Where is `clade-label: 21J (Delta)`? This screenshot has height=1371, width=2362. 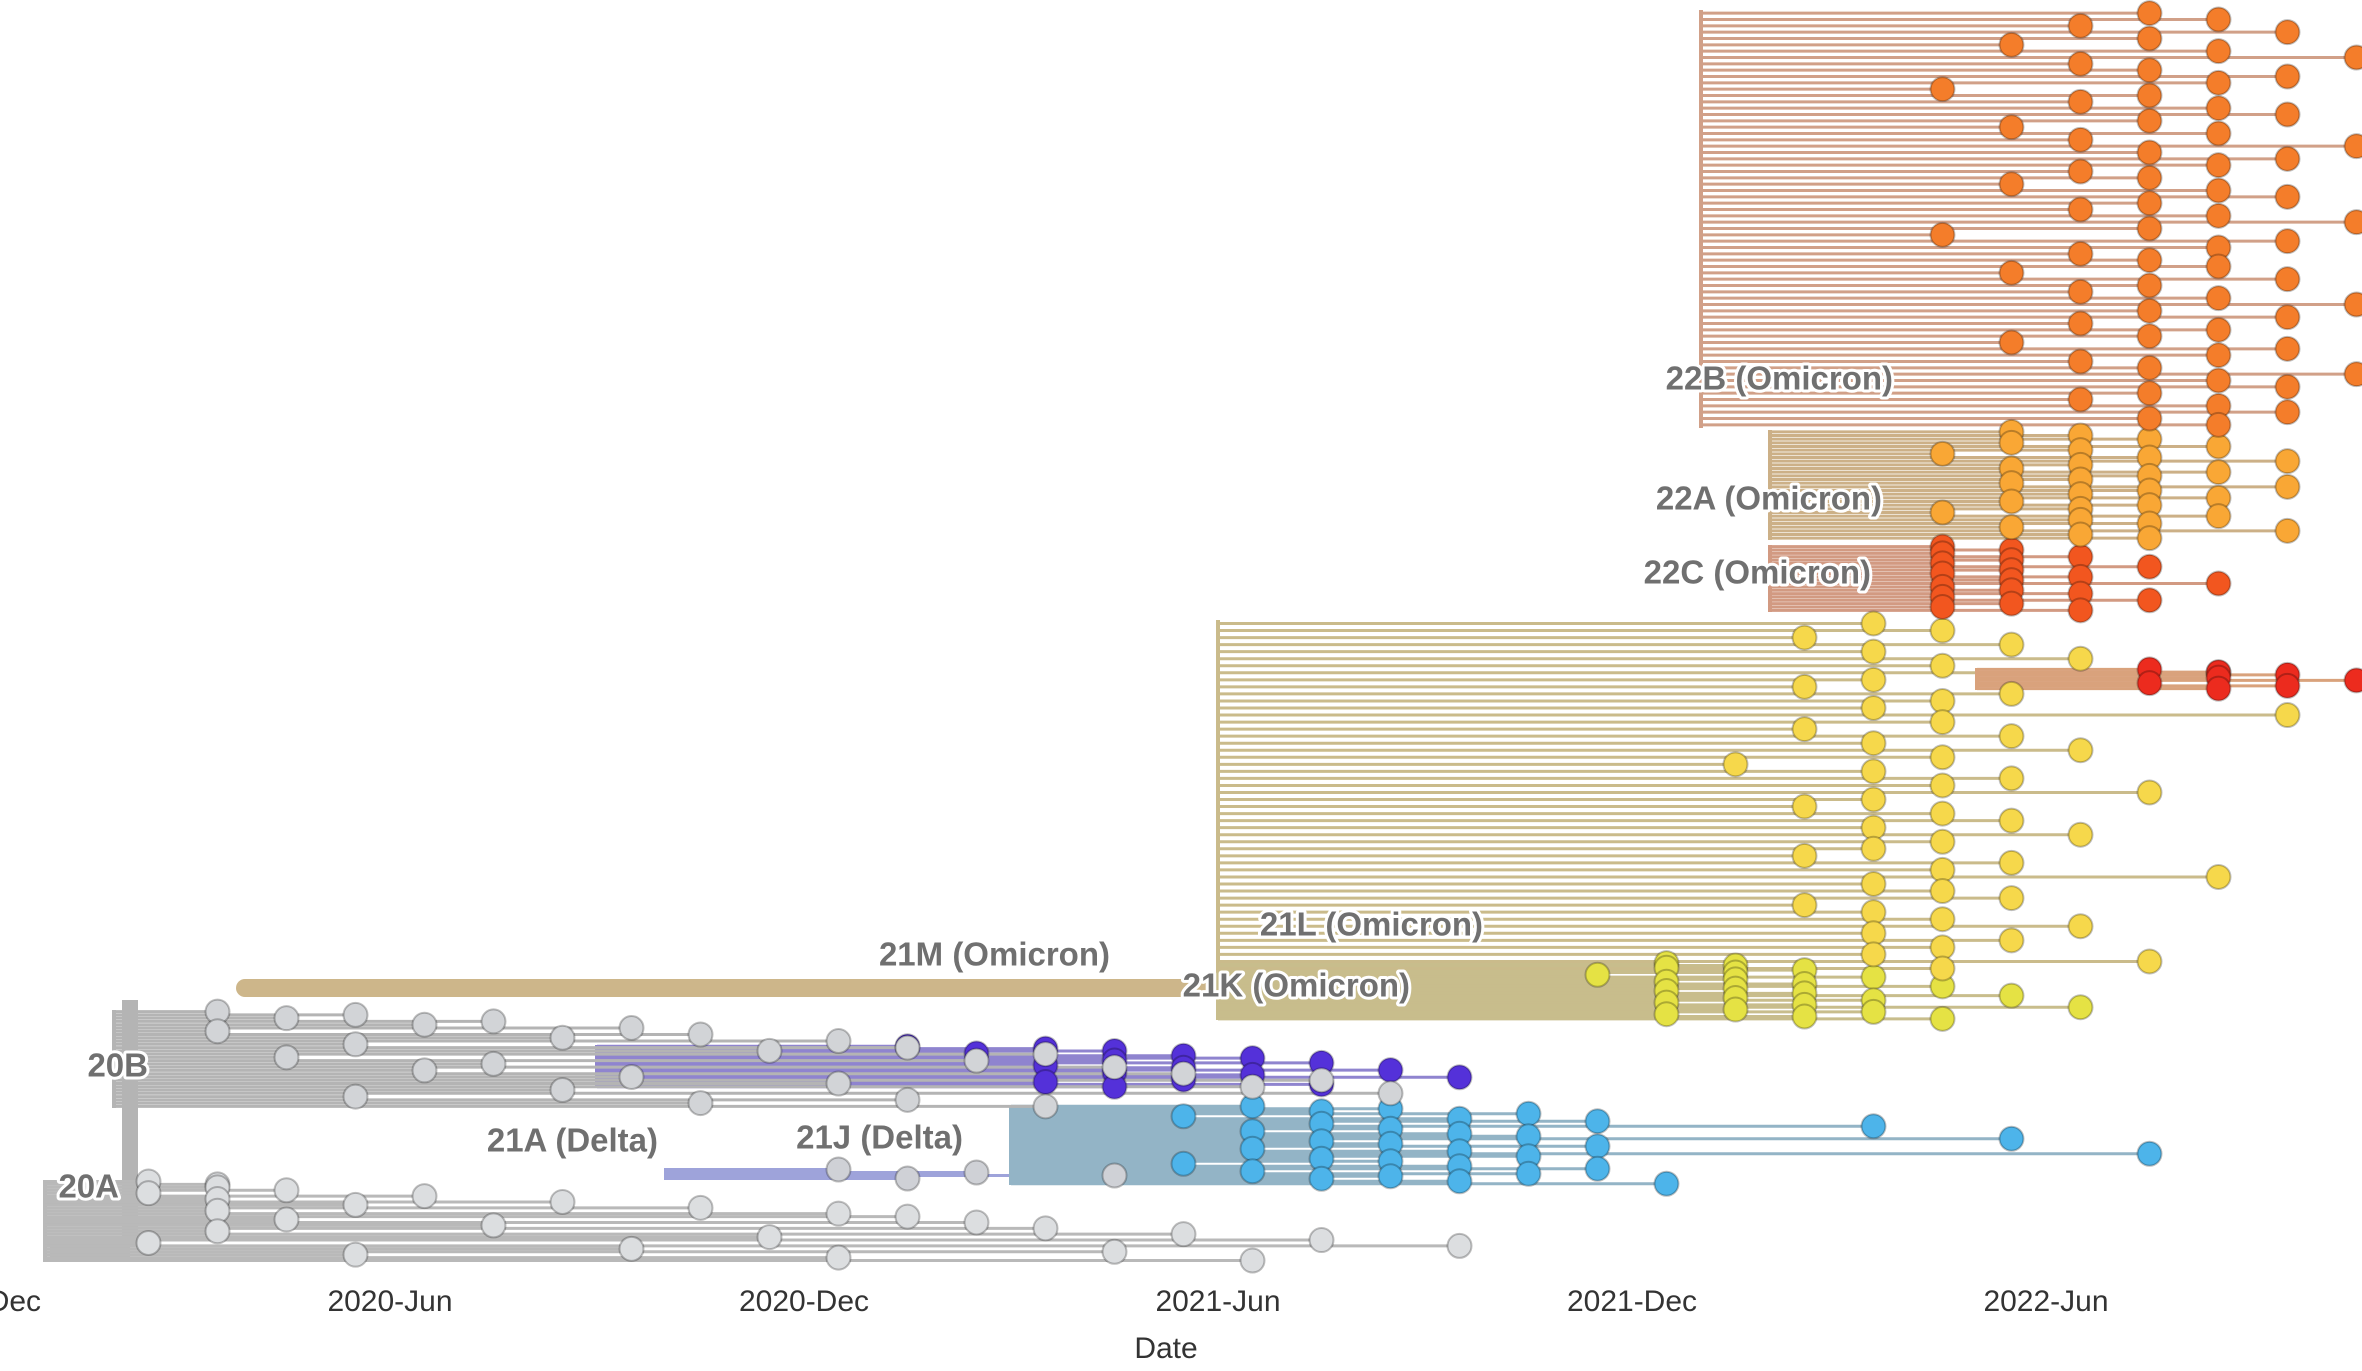 clade-label: 21J (Delta) is located at coordinates (879, 1137).